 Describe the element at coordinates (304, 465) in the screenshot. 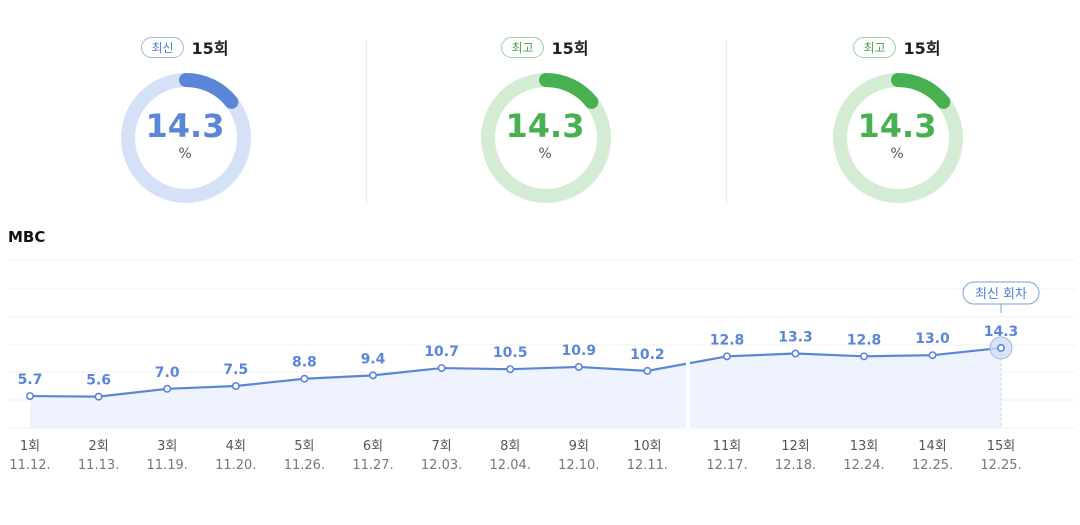

I see `x-tick-date: 11.26.` at that location.